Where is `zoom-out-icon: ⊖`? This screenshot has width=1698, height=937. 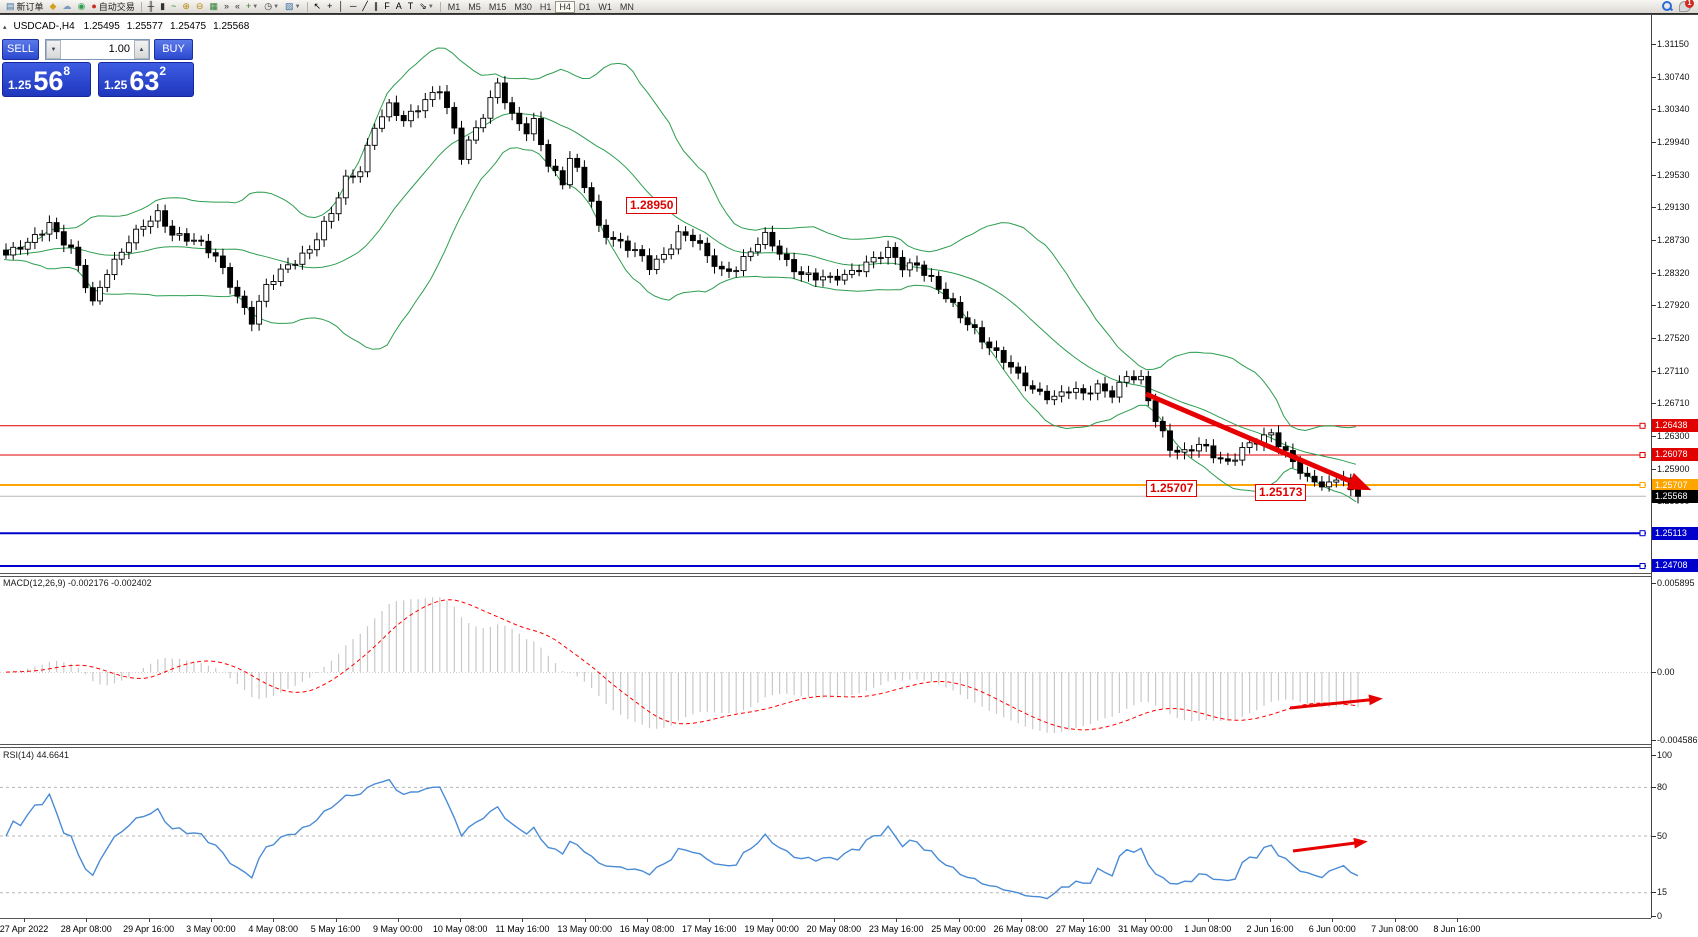
zoom-out-icon: ⊖ is located at coordinates (200, 7).